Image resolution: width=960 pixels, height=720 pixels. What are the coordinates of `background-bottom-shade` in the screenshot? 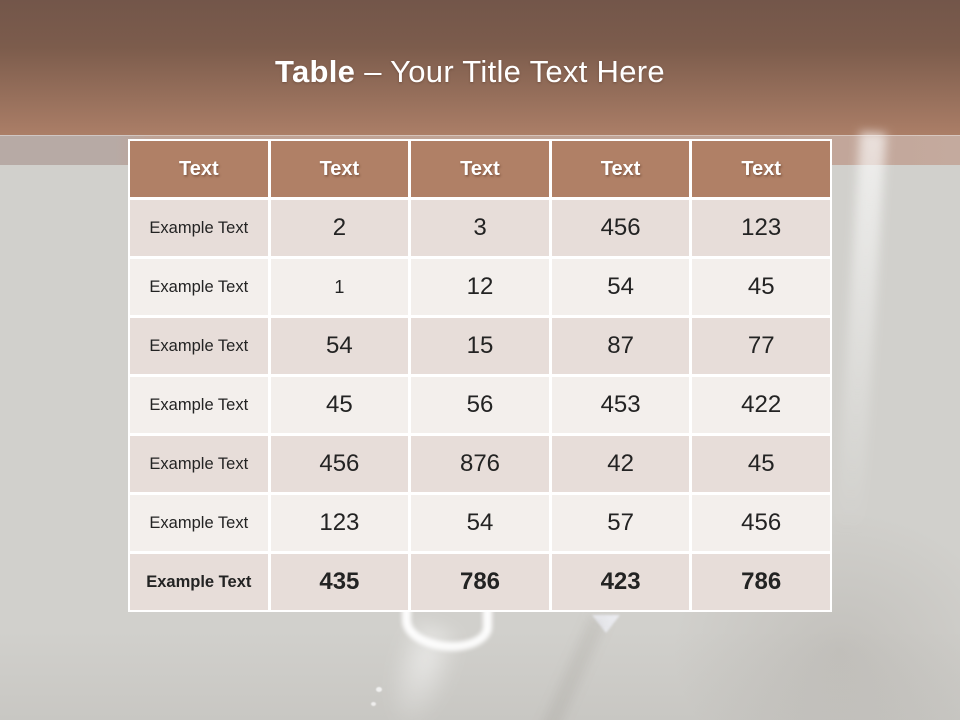 It's located at (480, 675).